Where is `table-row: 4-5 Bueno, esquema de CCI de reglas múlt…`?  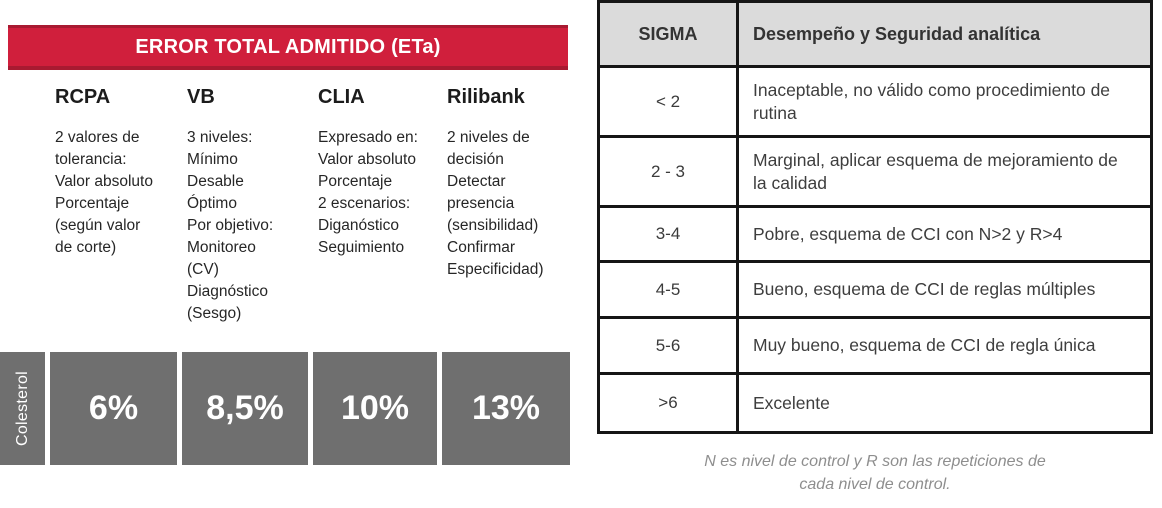 table-row: 4-5 Bueno, esquema de CCI de reglas múlt… is located at coordinates (875, 288).